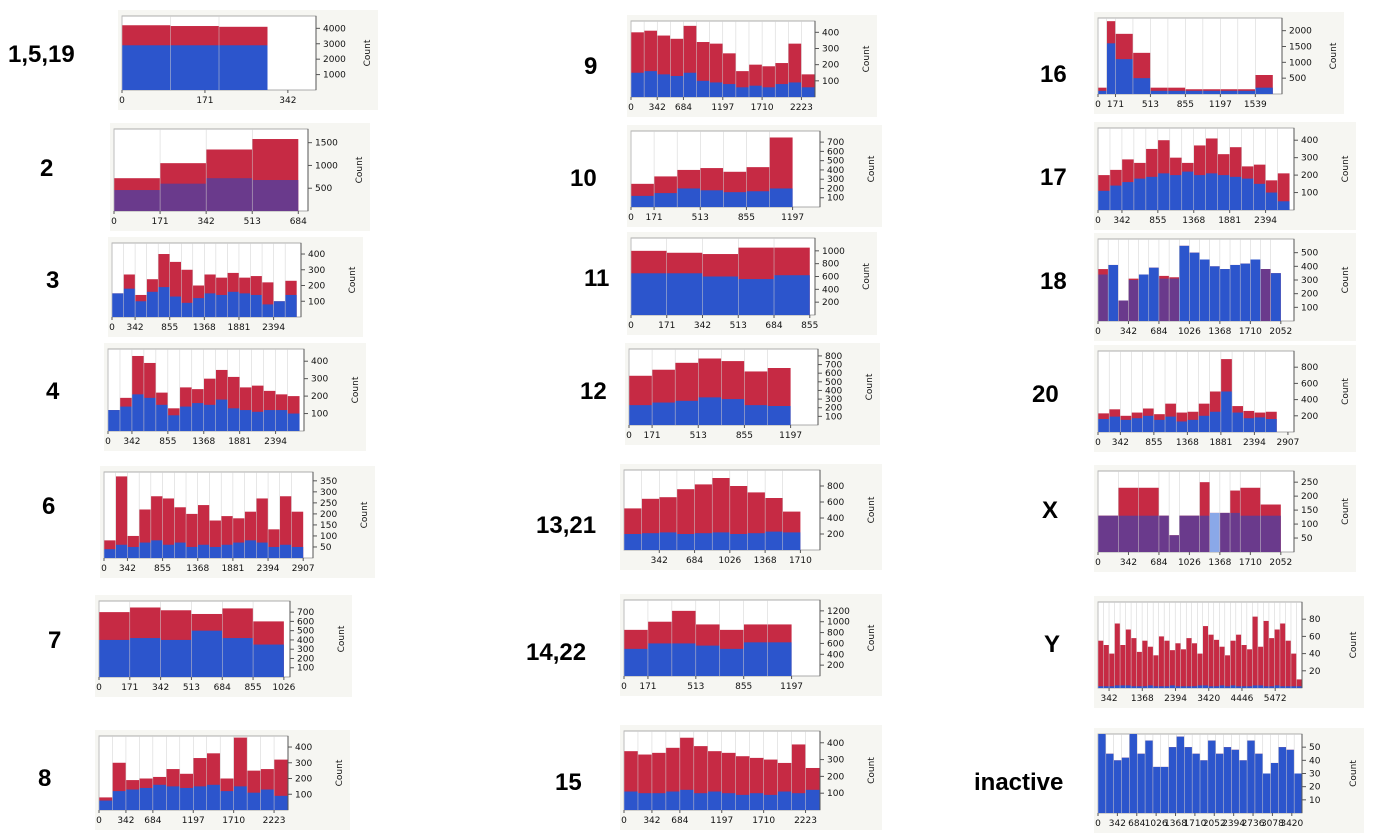  Describe the element at coordinates (830, 278) in the screenshot. I see `y-tick-label: 600` at that location.